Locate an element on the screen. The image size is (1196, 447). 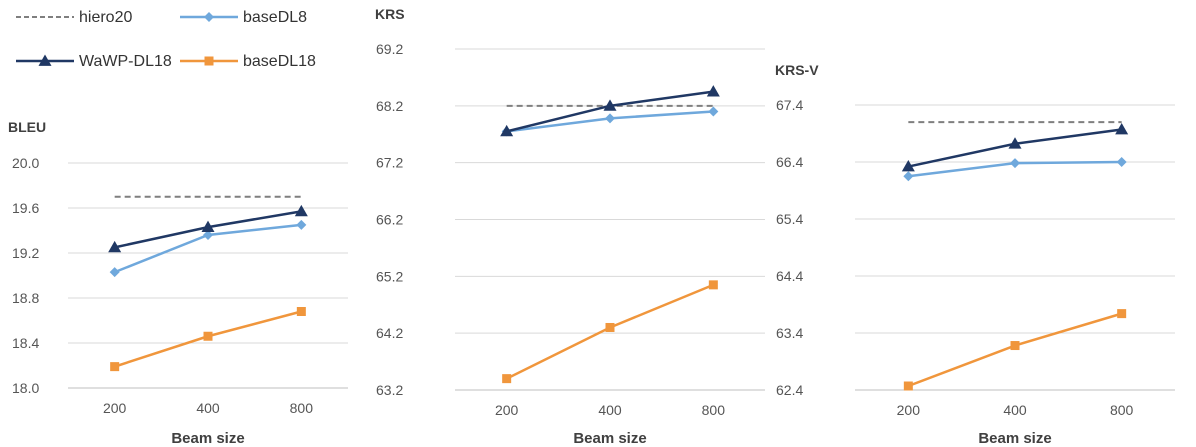
legend-item-hiero20: hiero20 is located at coordinates (74, 17).